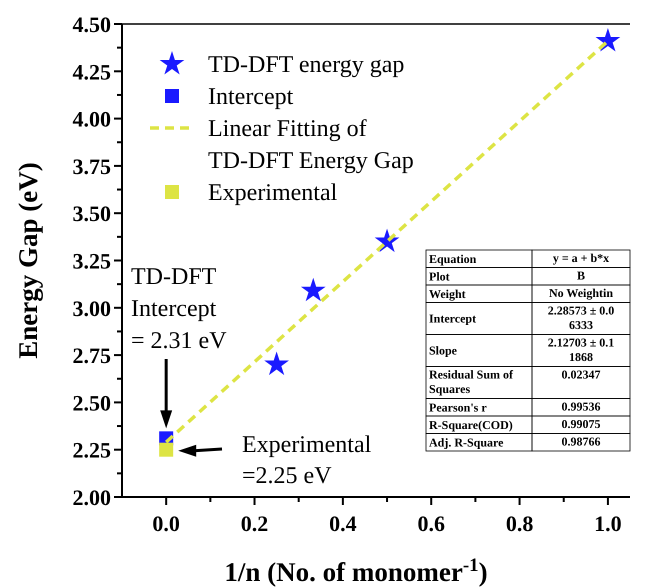 This screenshot has width=651, height=588. Describe the element at coordinates (581, 293) in the screenshot. I see `annotation: No Weightin` at that location.